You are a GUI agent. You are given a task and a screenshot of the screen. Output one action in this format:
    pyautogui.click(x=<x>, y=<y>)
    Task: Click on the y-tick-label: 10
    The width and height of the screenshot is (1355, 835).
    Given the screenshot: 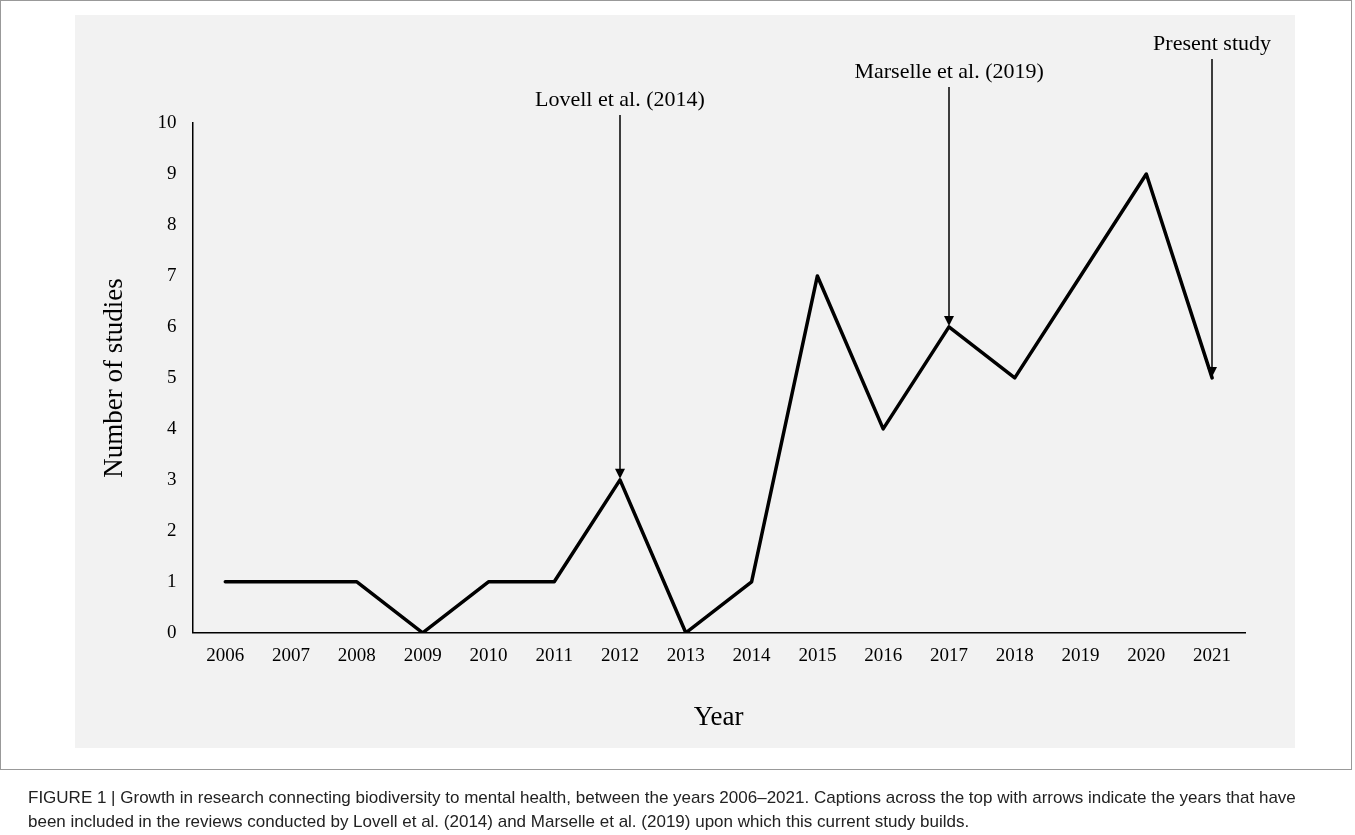 What is the action you would take?
    pyautogui.click(x=167, y=121)
    